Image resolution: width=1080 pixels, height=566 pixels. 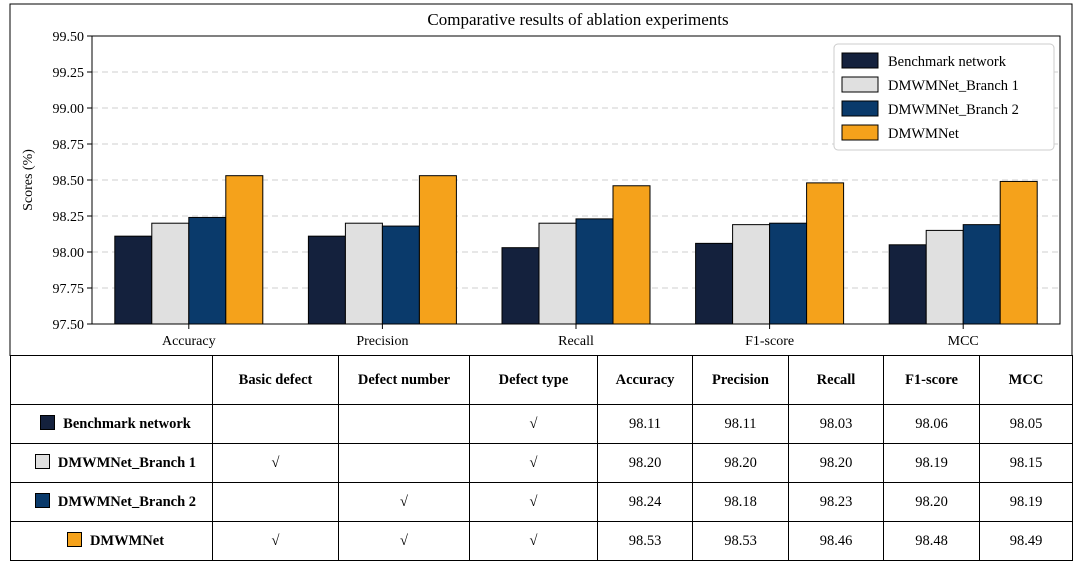 I want to click on value-cell: 98.15, so click(x=1026, y=463).